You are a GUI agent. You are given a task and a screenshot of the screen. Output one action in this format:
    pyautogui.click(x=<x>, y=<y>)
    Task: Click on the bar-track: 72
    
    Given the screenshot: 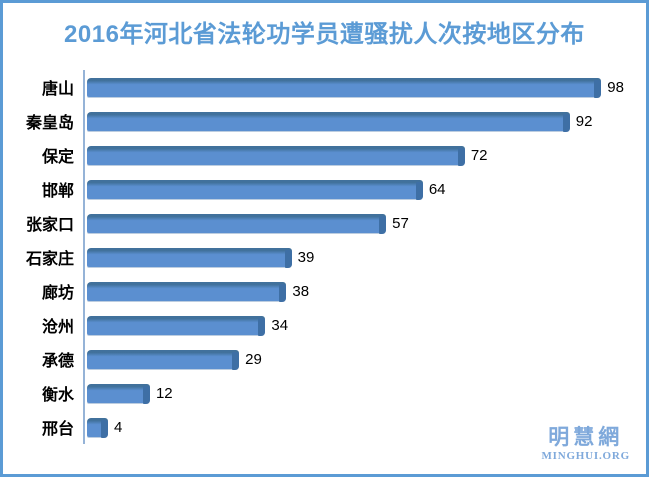 What is the action you would take?
    pyautogui.click(x=360, y=155)
    